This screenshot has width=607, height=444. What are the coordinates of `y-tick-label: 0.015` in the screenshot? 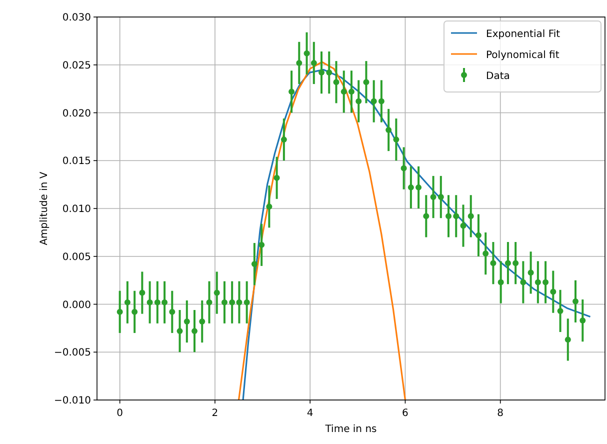 It's located at (76, 162).